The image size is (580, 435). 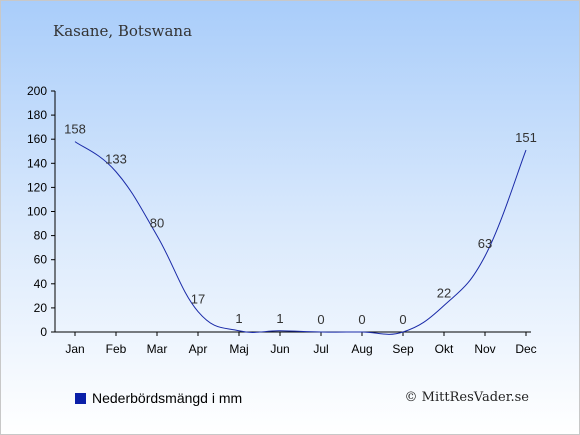 I want to click on data-label: 151, so click(x=526, y=137).